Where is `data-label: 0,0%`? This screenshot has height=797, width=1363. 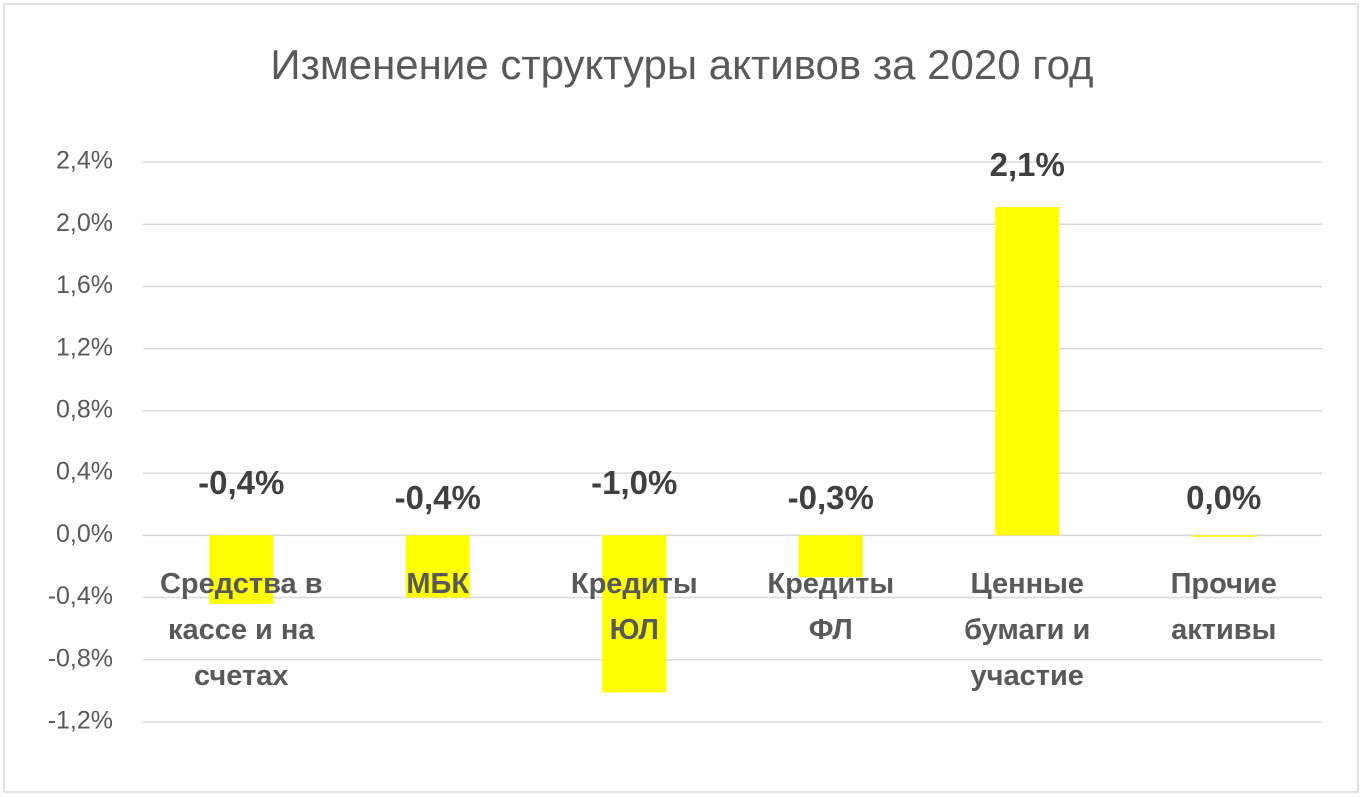
data-label: 0,0% is located at coordinates (1223, 497).